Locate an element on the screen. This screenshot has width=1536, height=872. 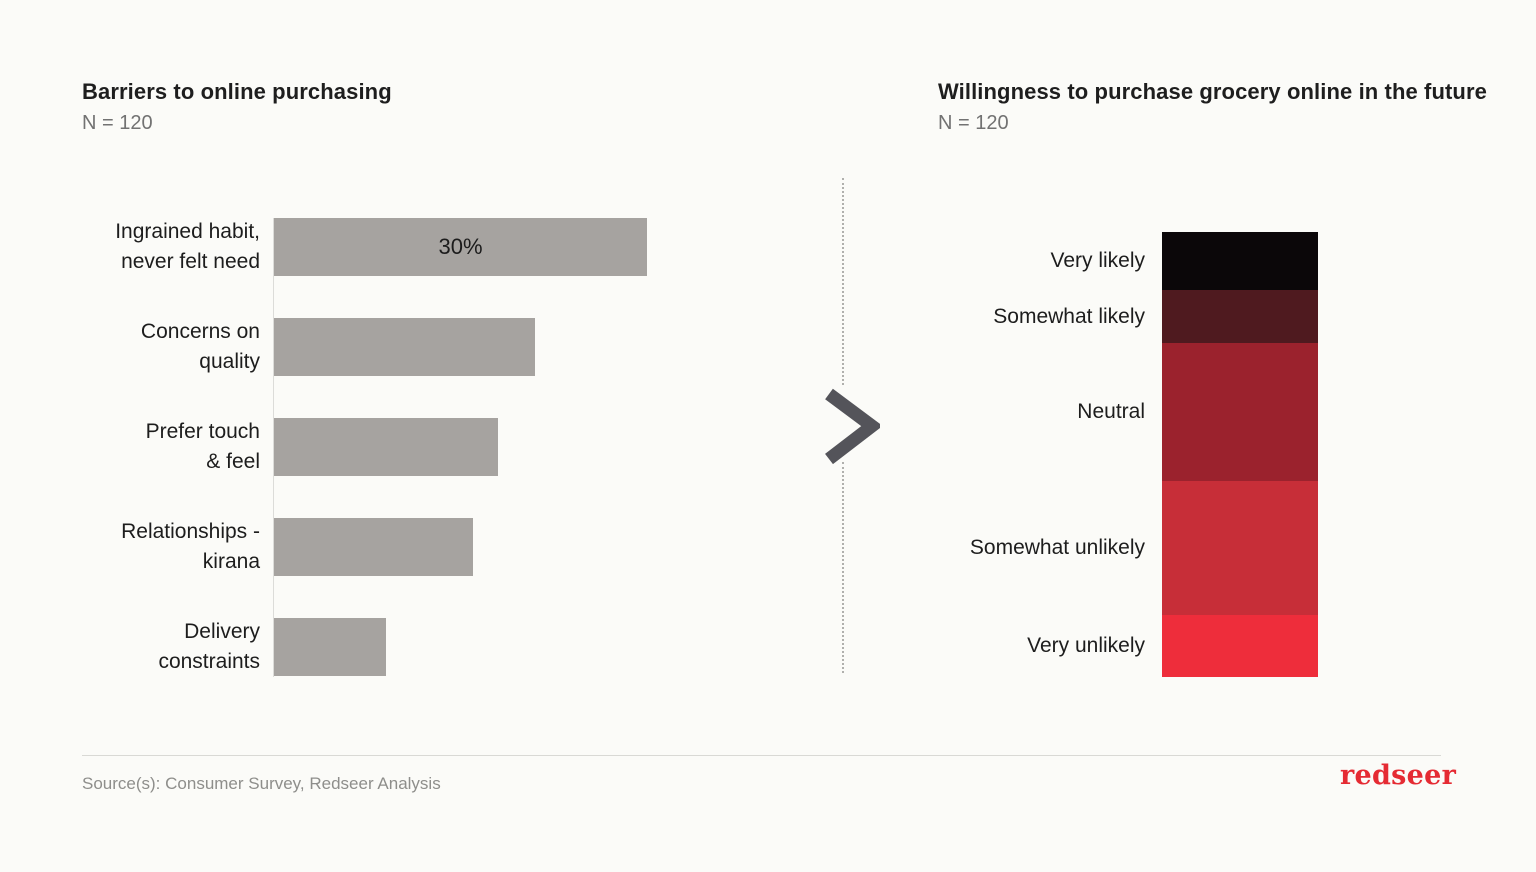
bar-track: 30% is located at coordinates (460, 247).